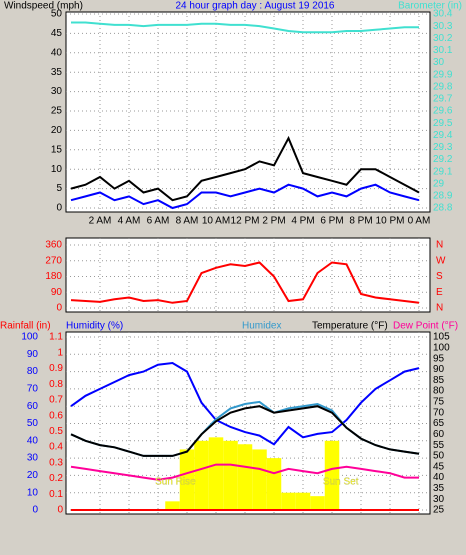  I want to click on y2-tick-label: 29.3, so click(443, 147).